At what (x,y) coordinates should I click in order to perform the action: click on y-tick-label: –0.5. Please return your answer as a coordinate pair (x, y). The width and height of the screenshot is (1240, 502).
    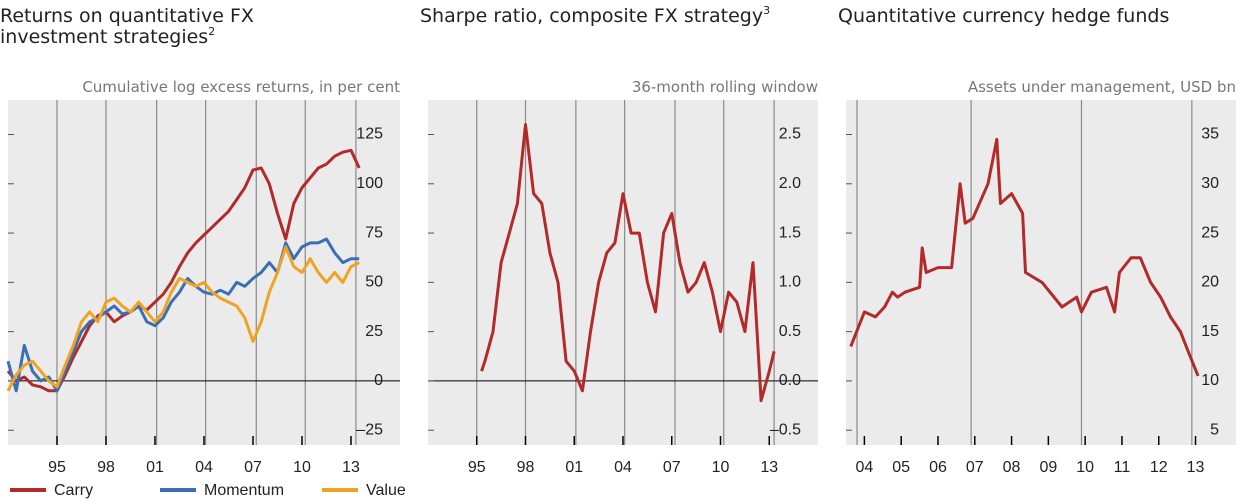
    Looking at the image, I should click on (785, 429).